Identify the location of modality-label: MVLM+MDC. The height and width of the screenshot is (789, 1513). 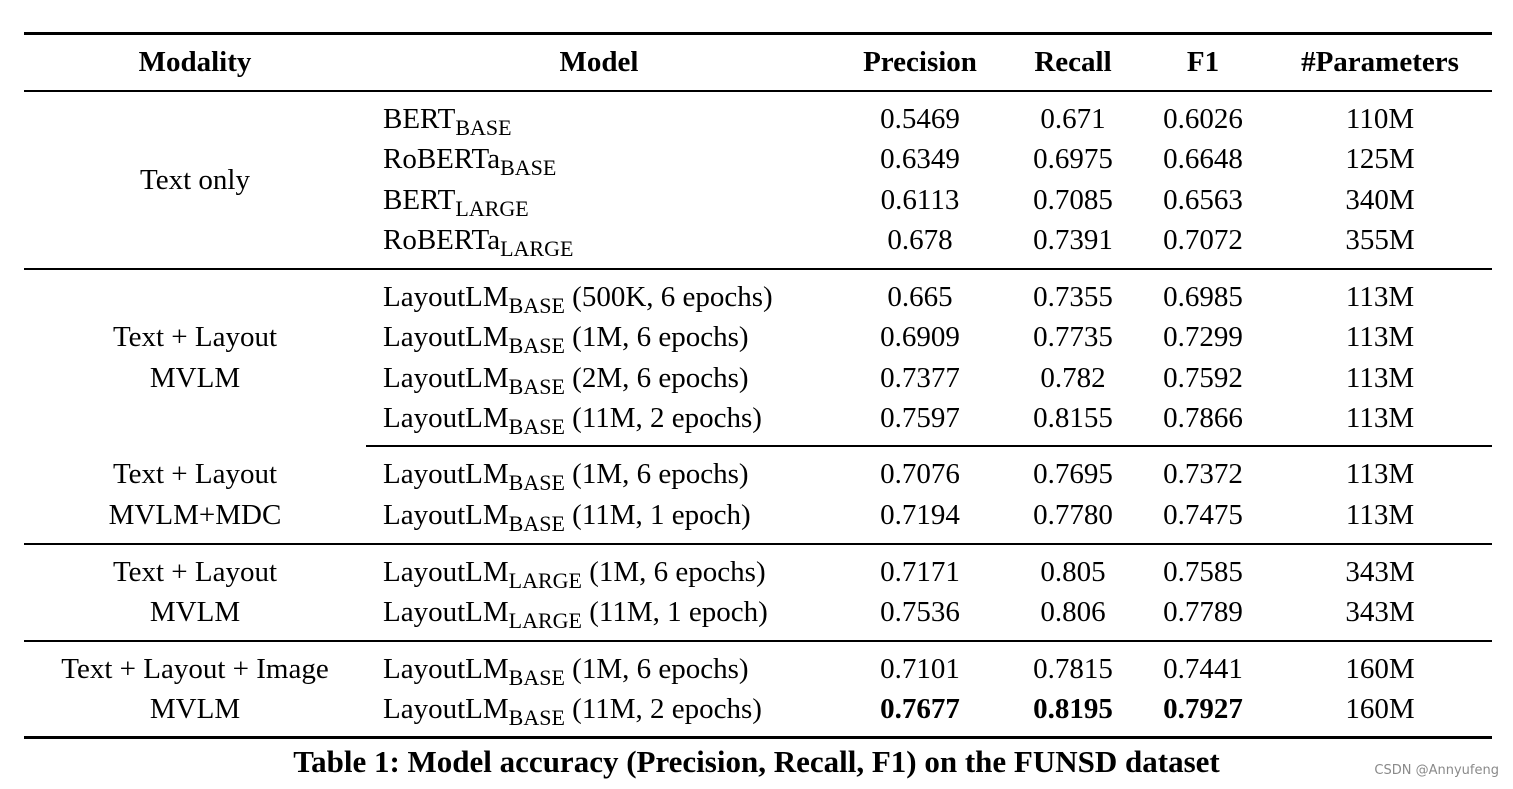
(195, 515).